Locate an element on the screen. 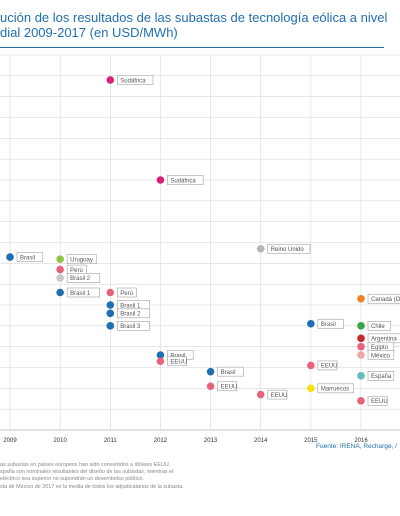 This screenshot has height=516, width=400. x-tick-label: 2016 is located at coordinates (361, 441).